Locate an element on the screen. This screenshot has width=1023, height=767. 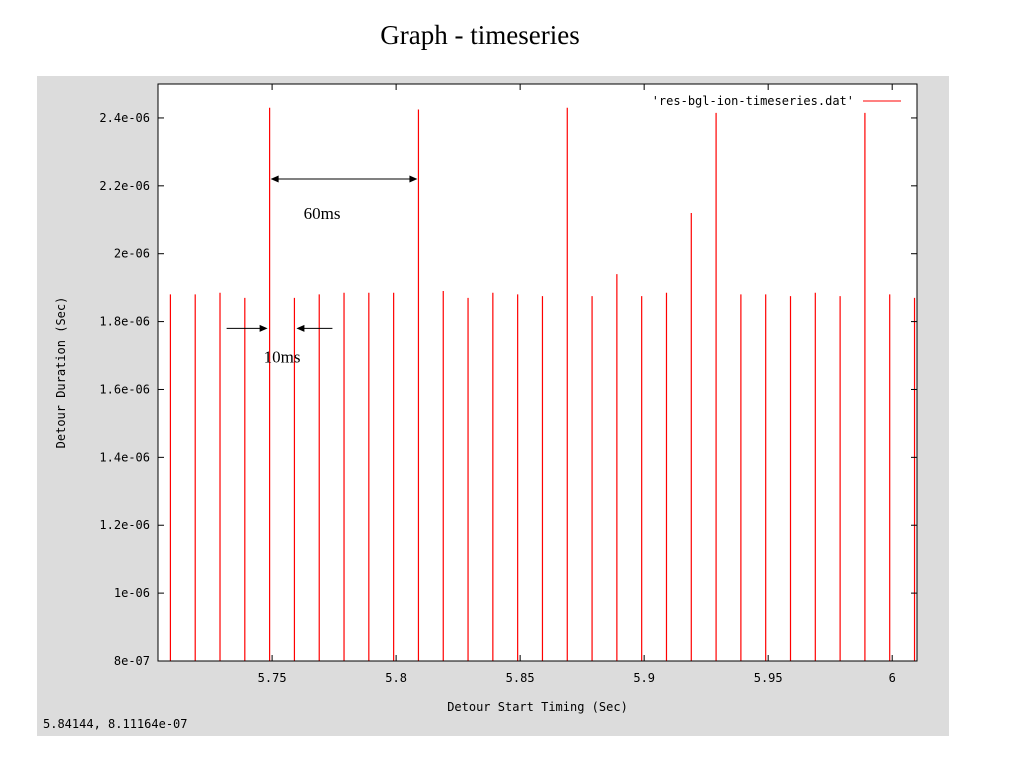
y-tick-label: 1e-06 is located at coordinates (132, 593).